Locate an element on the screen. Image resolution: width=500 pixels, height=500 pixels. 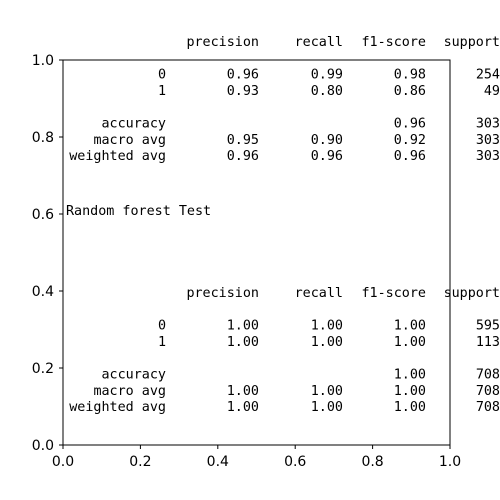
cell-f1-score: 0.92 is located at coordinates (410, 140).